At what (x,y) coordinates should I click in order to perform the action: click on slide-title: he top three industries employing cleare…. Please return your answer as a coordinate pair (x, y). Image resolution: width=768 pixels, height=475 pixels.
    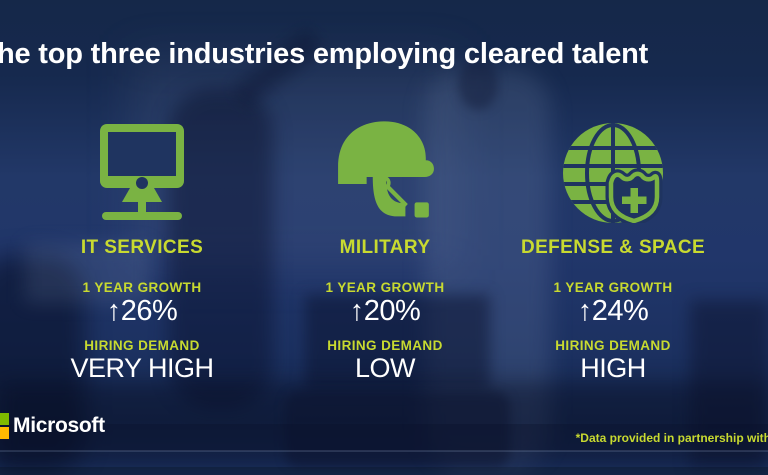
    Looking at the image, I should click on (324, 54).